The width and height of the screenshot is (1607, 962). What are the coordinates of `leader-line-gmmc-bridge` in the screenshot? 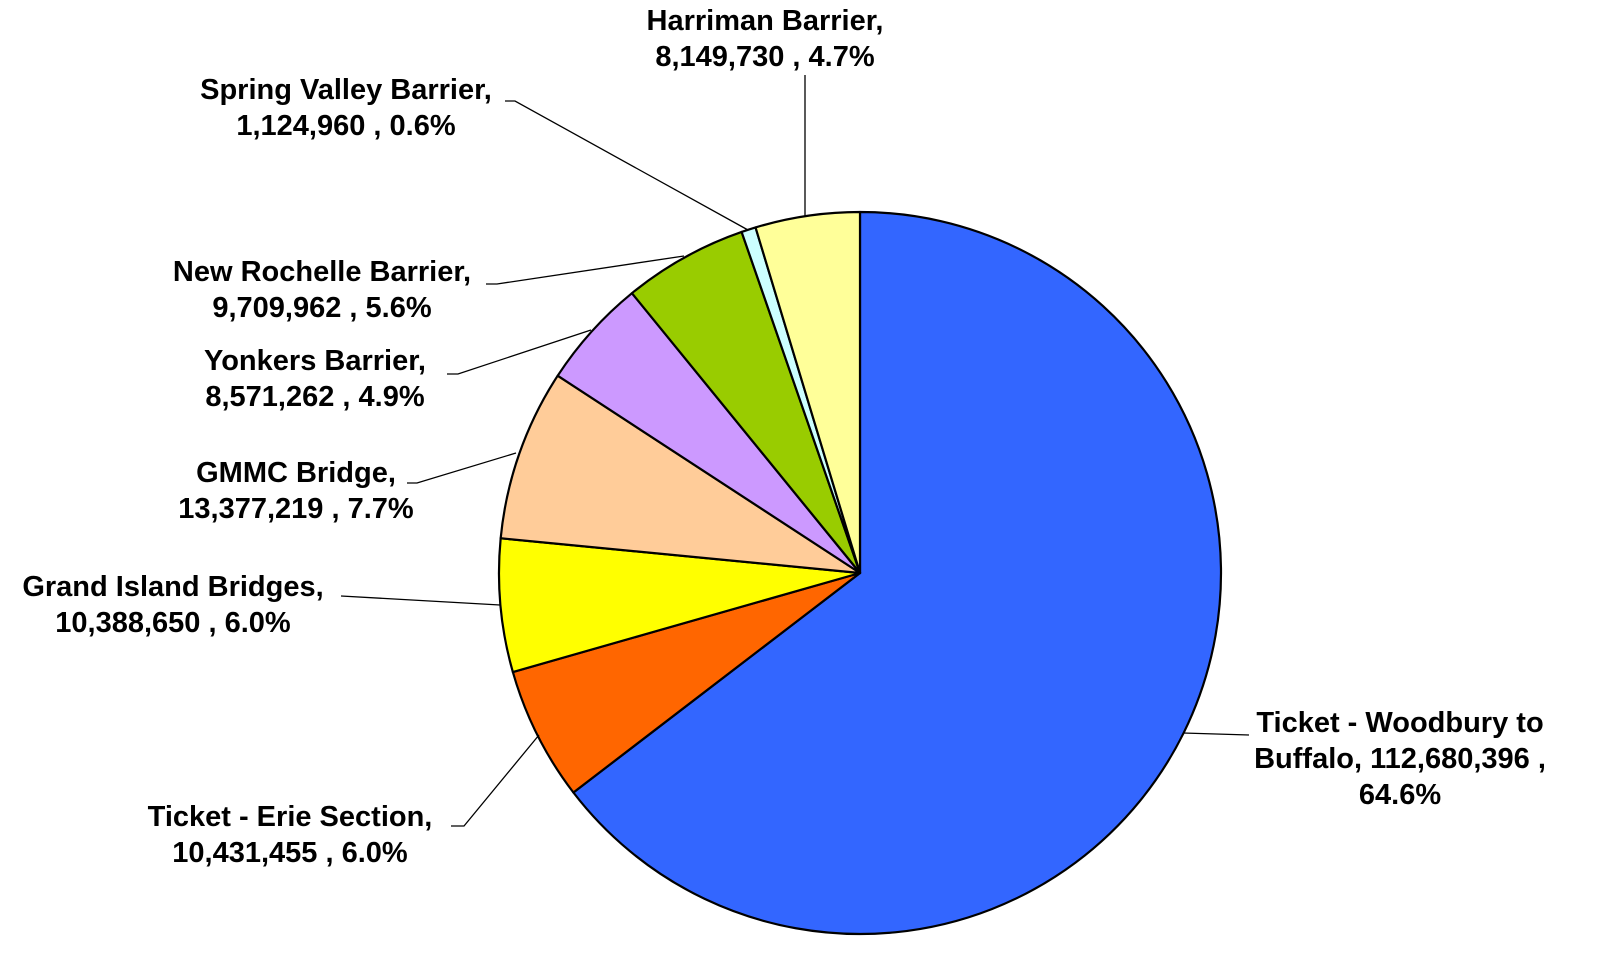 It's located at (462, 468).